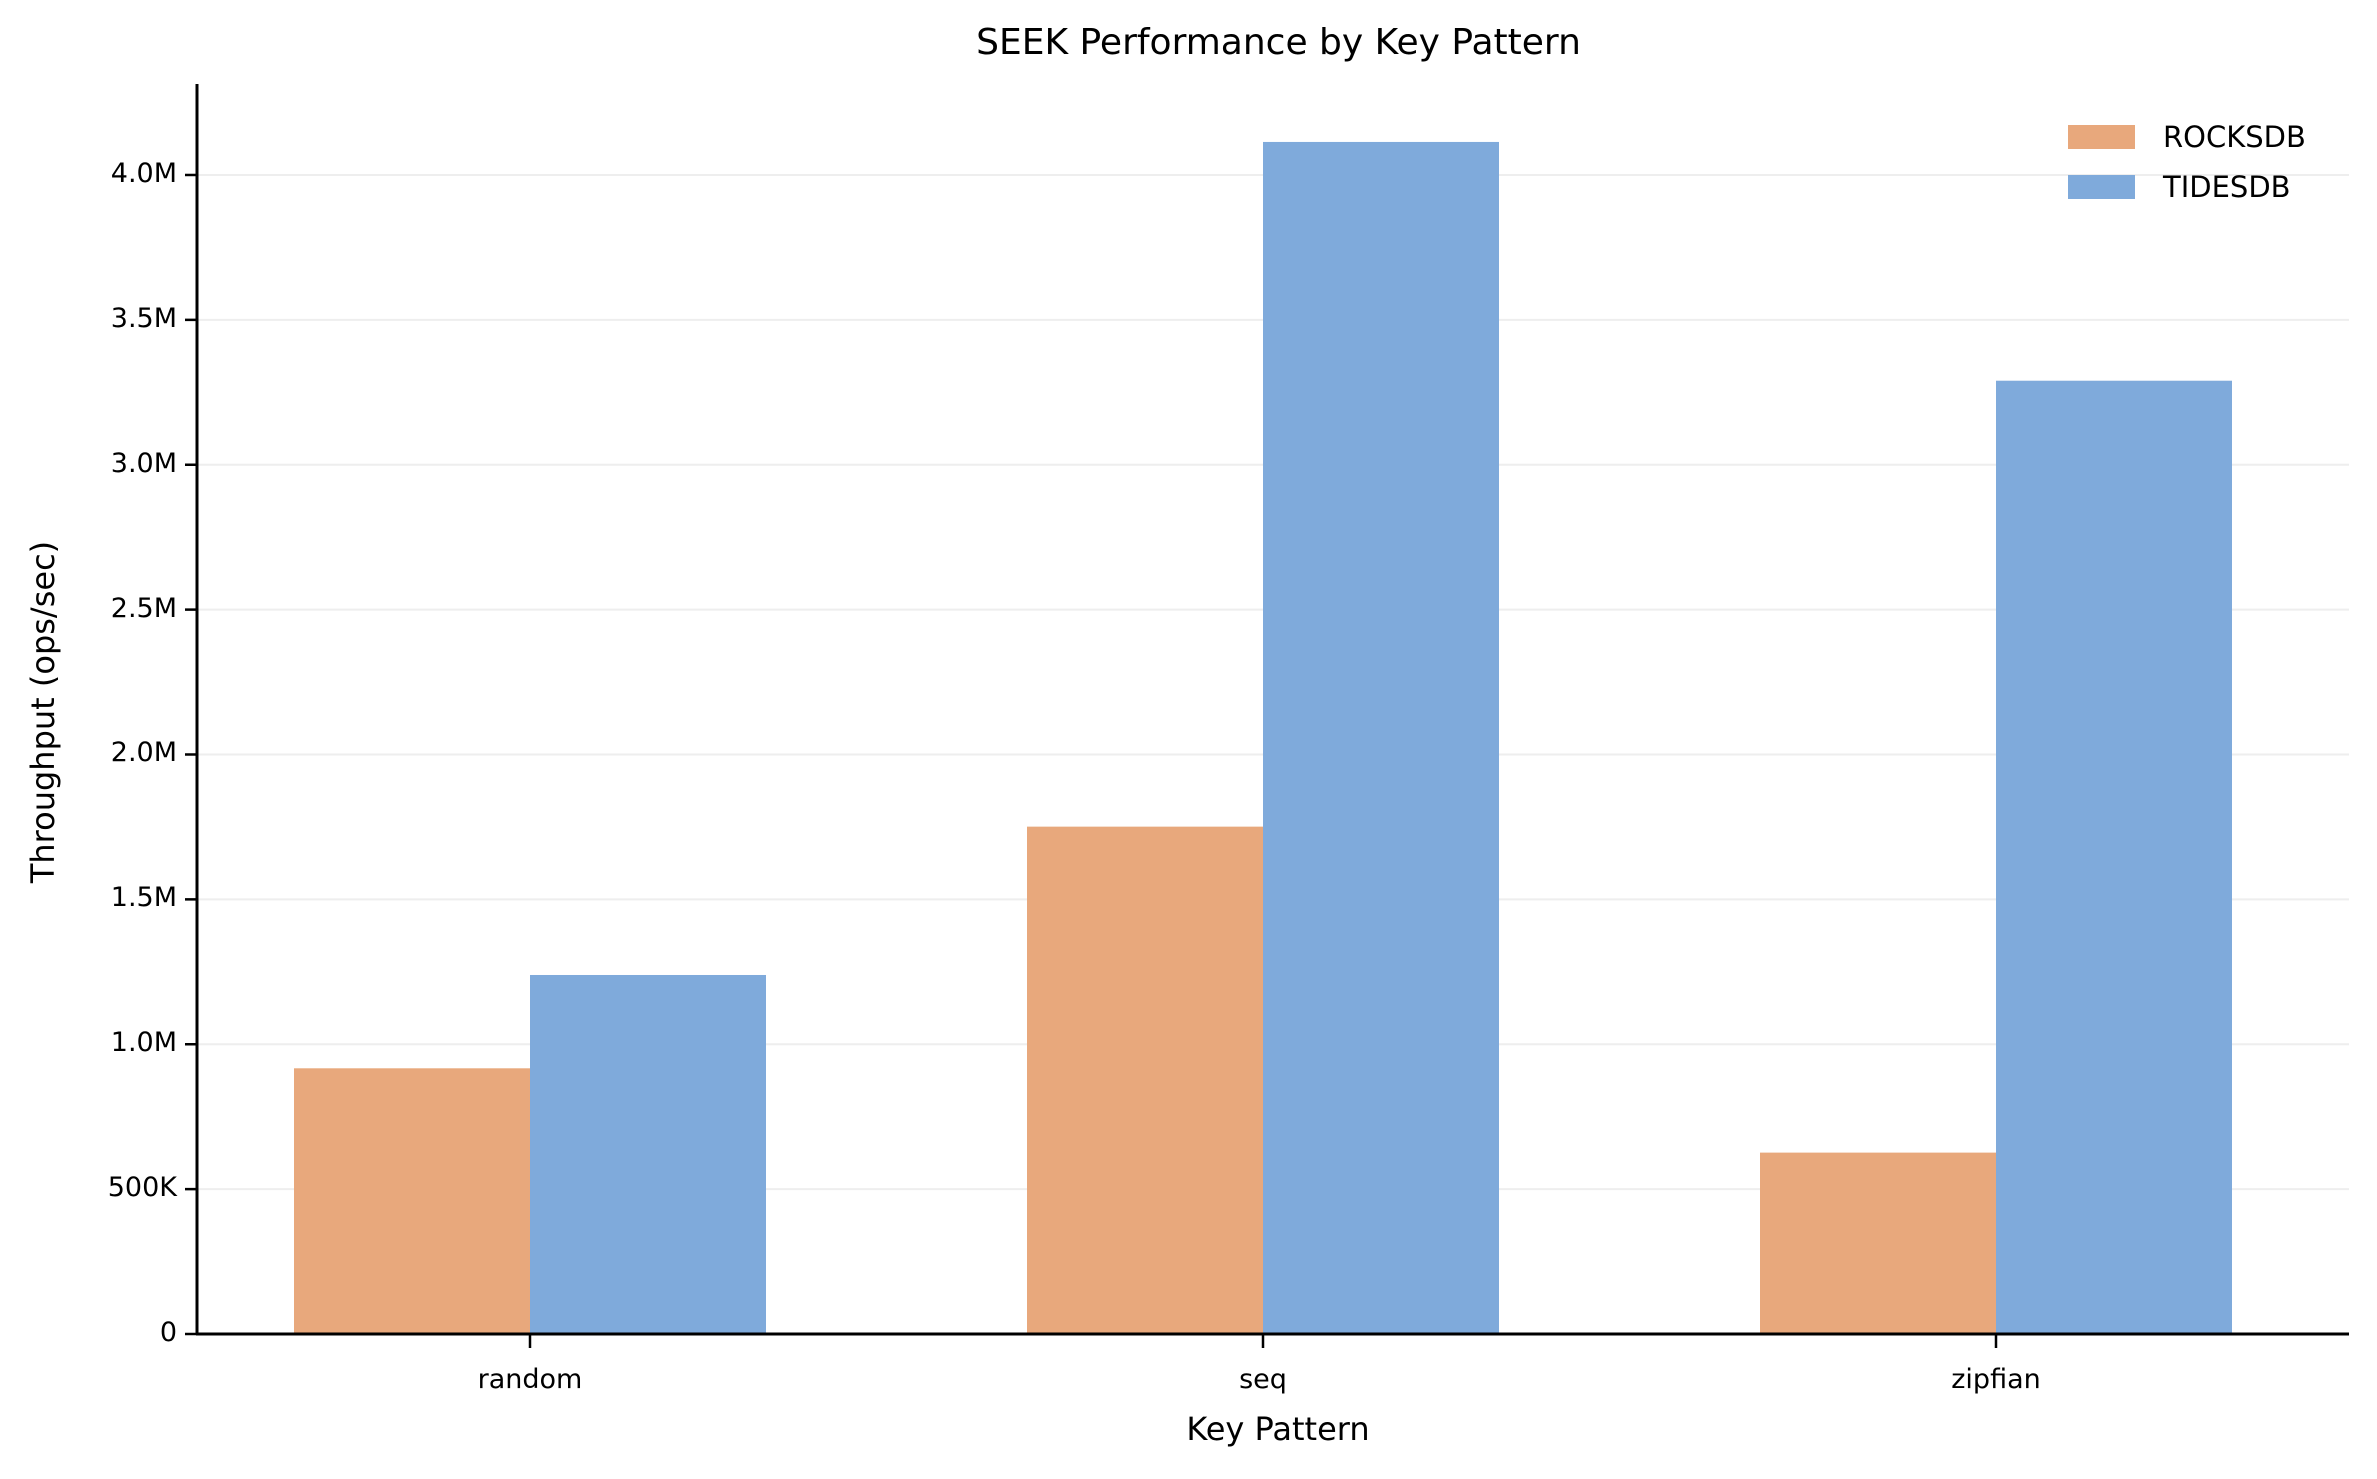  What do you see at coordinates (2101, 137) in the screenshot?
I see `legend-swatch-rocksdb` at bounding box center [2101, 137].